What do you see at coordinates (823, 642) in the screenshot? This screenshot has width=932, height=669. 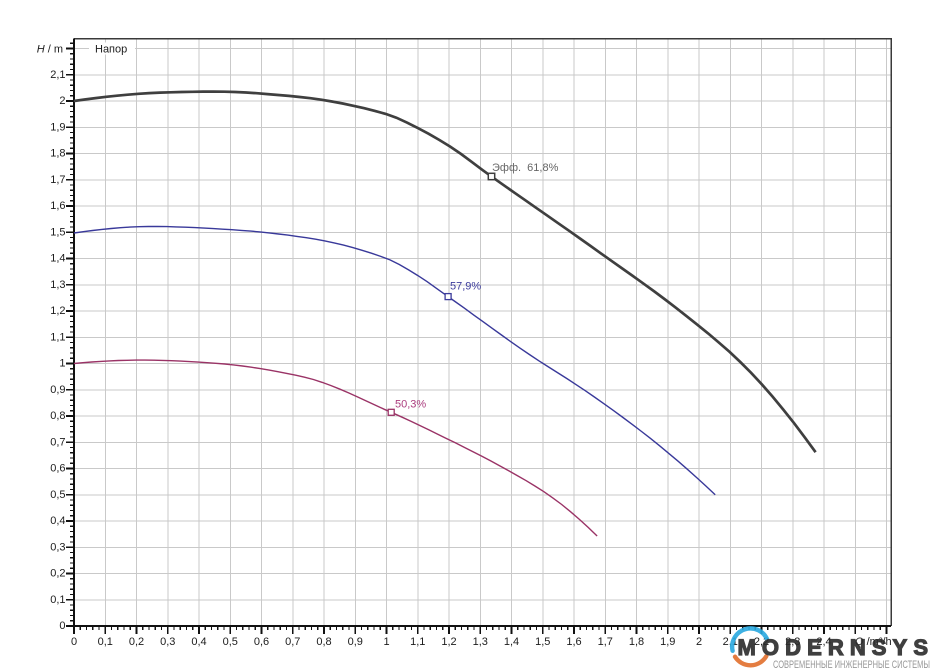 I see `svg-text: 2,4` at bounding box center [823, 642].